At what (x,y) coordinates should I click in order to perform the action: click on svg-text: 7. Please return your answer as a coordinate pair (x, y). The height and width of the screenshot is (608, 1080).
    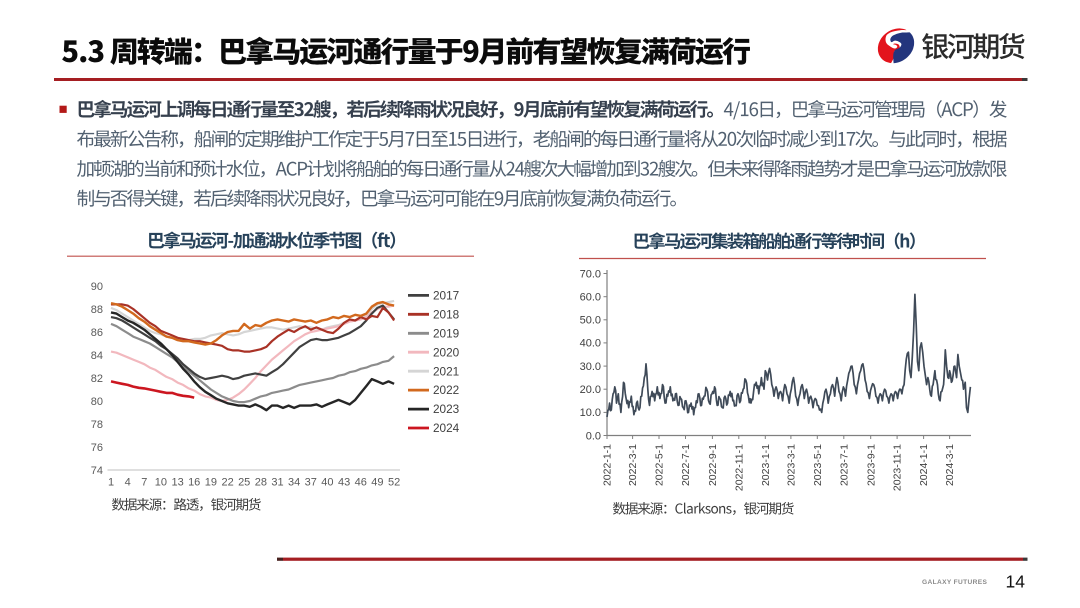
    Looking at the image, I should click on (144, 483).